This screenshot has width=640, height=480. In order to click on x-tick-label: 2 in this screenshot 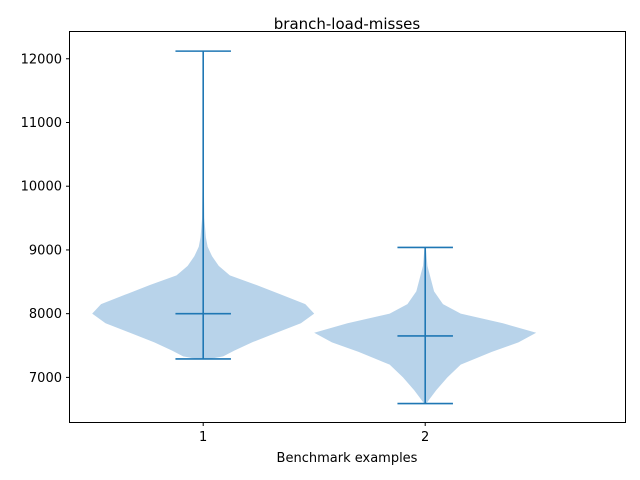, I will do `click(425, 437)`.